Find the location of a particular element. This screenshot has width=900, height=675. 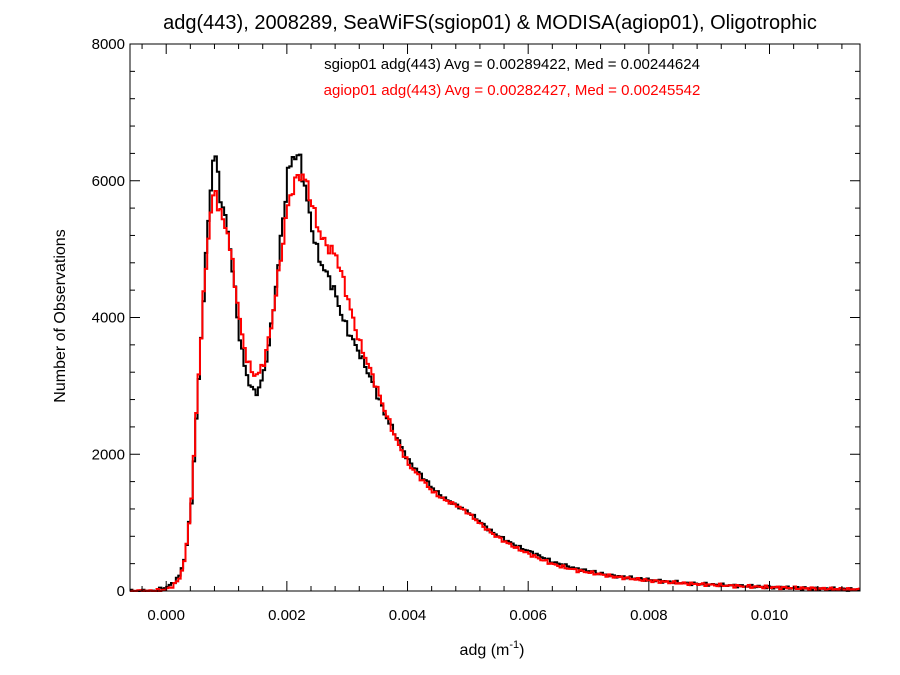

x-tick-label: 0.004 is located at coordinates (408, 615).